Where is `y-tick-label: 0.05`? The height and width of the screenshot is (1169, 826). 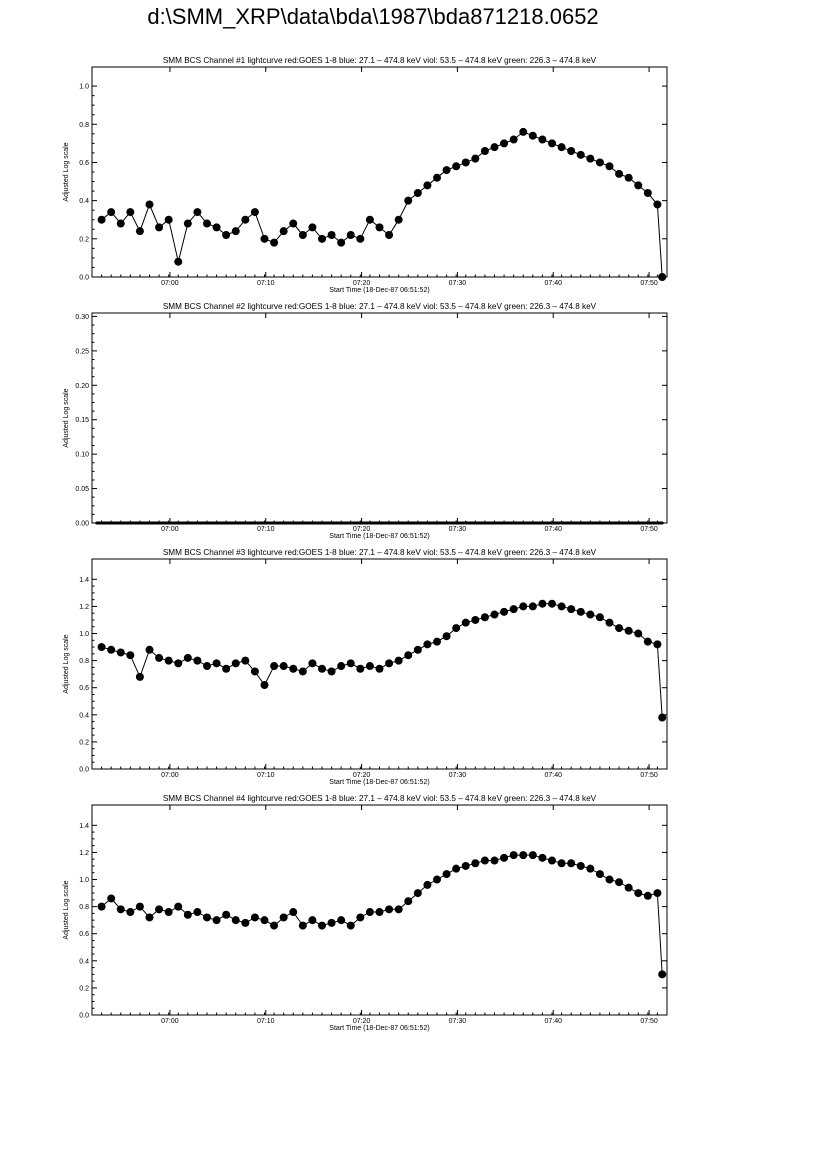
y-tick-label: 0.05 is located at coordinates (82, 489).